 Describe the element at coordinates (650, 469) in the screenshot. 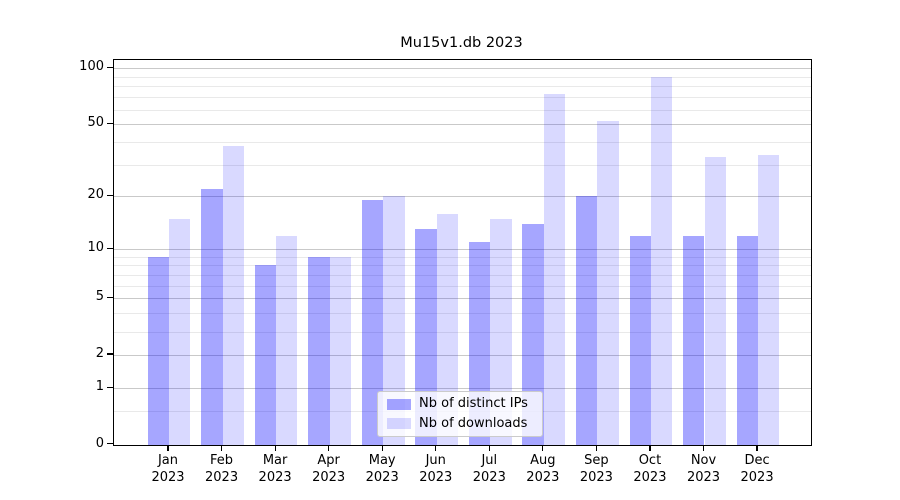

I see `x-tick-label: Oct 2023` at that location.